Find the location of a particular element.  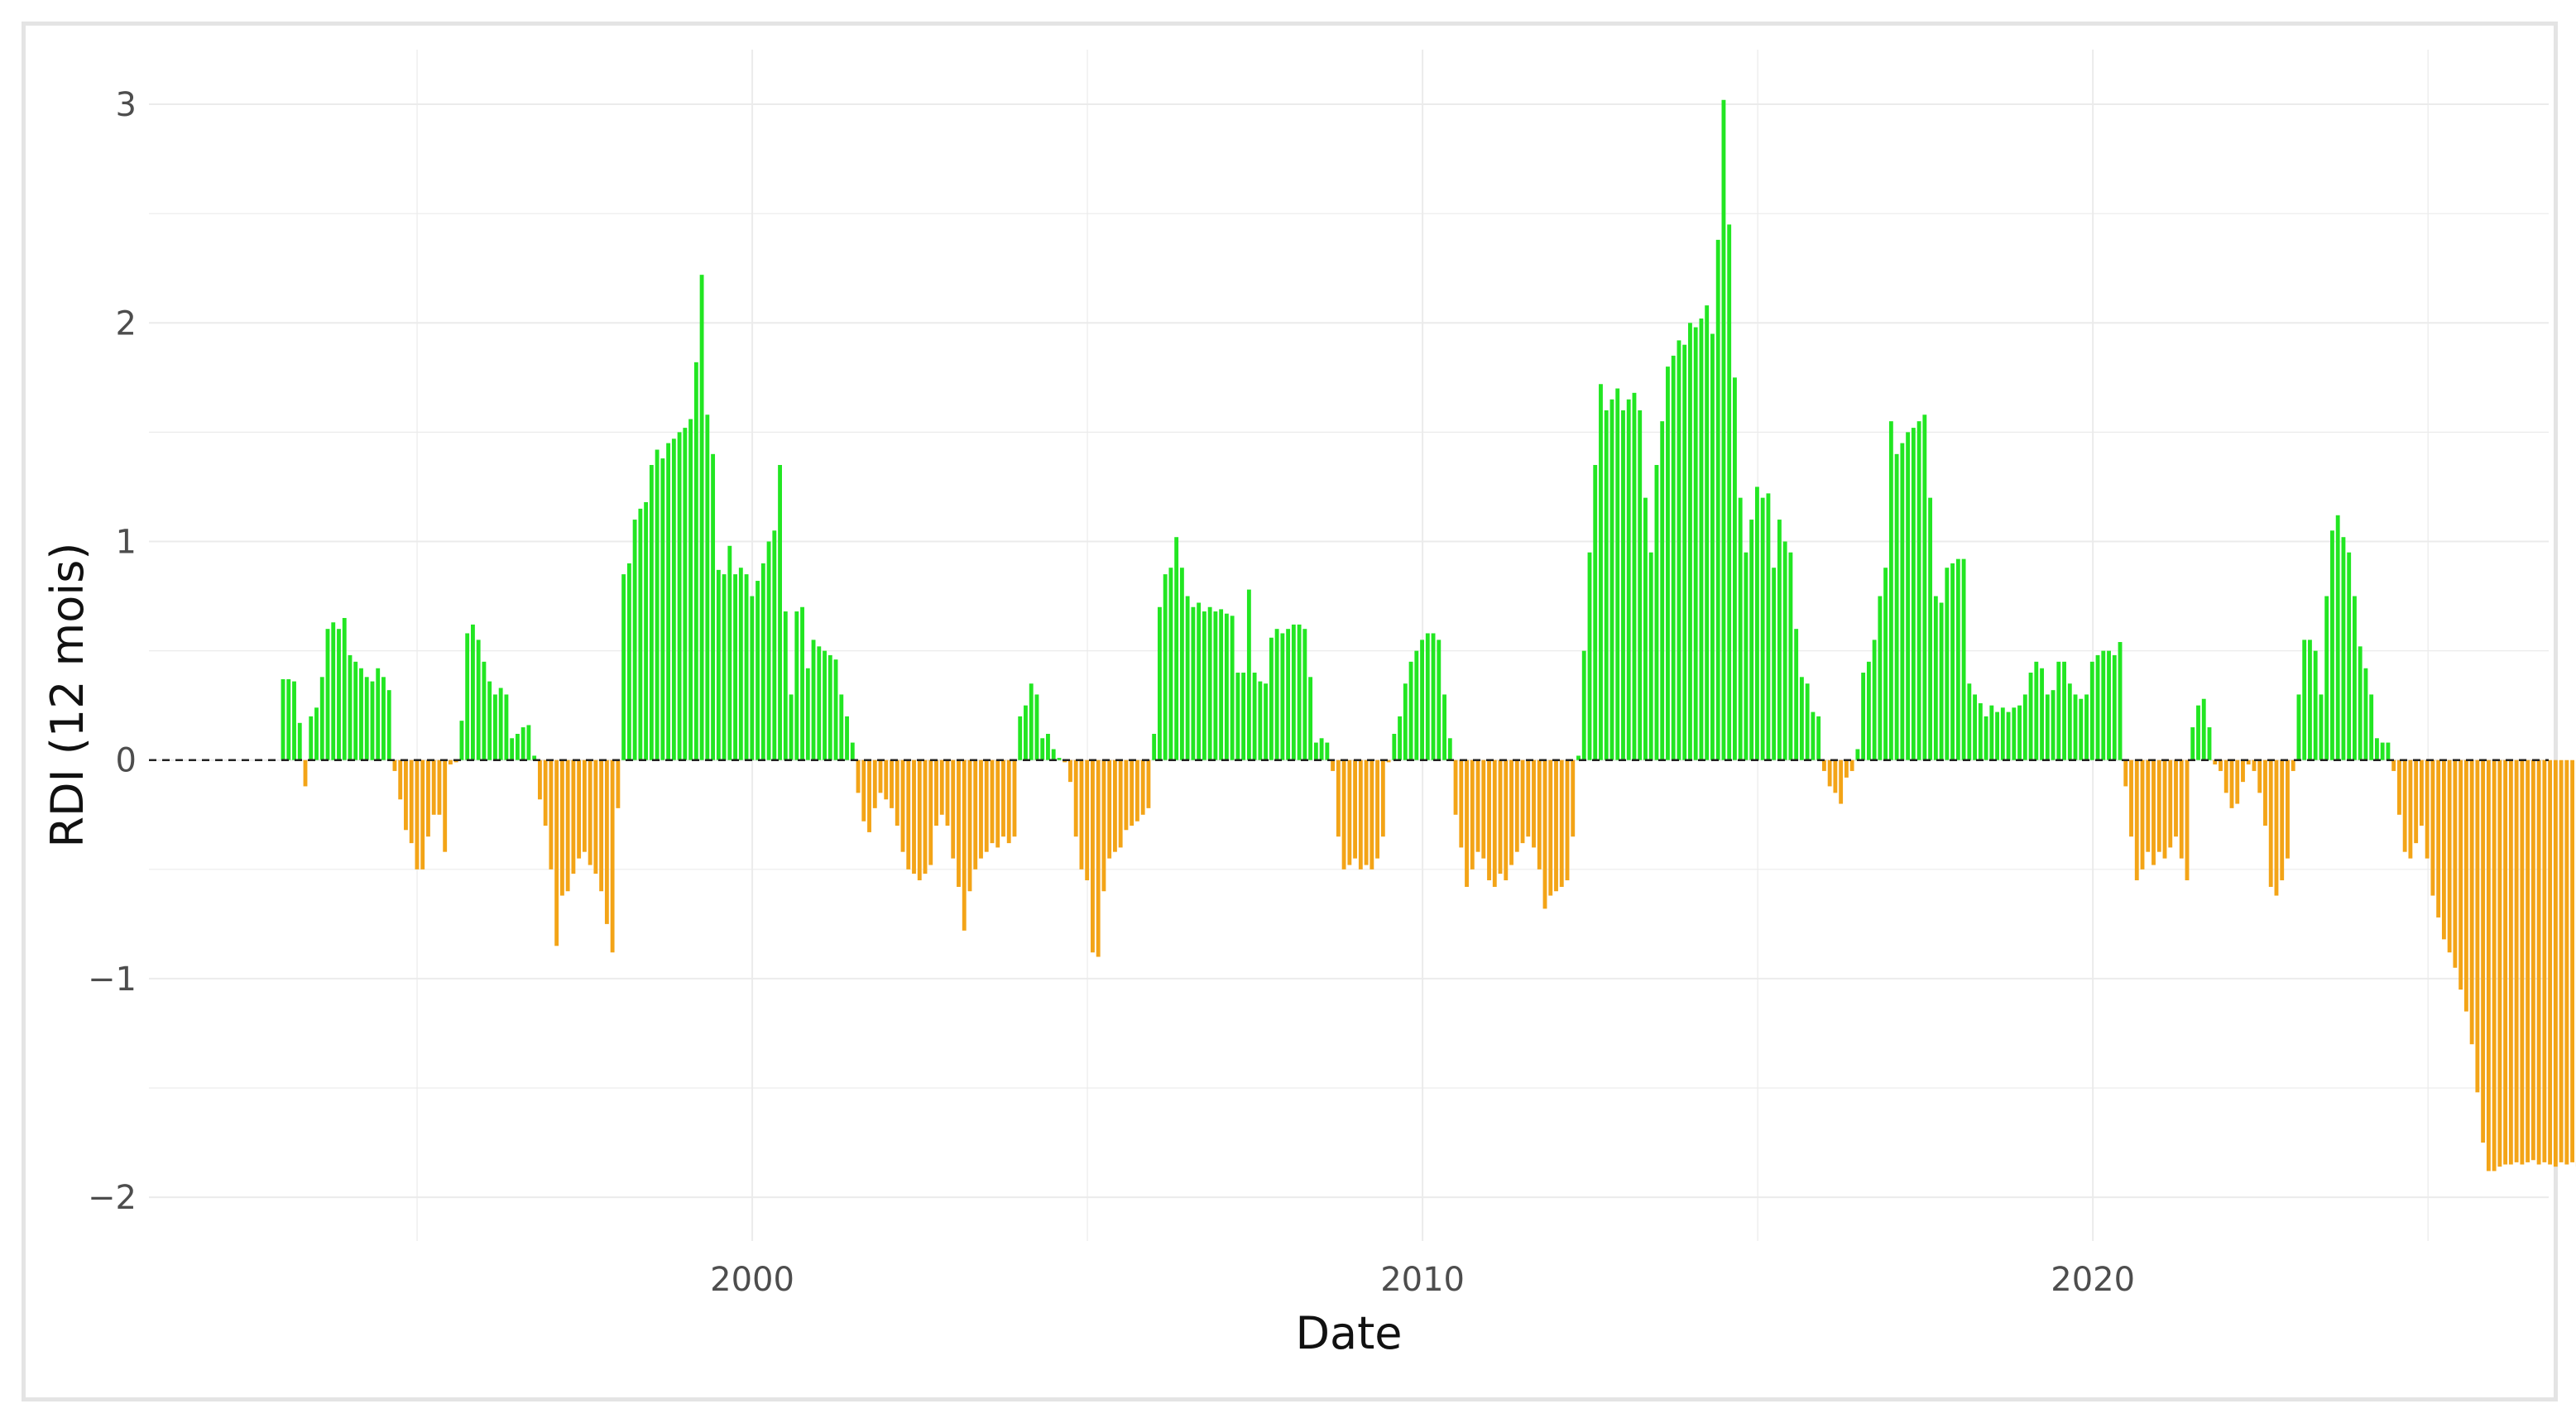

y-axis-title: RDI (12 mois) is located at coordinates (68, 695).